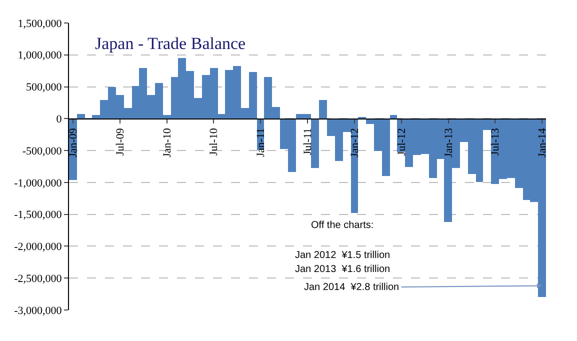 The width and height of the screenshot is (577, 341). Describe the element at coordinates (352, 287) in the screenshot. I see `annotation: Jan 2014 ¥2.8 trillion` at that location.